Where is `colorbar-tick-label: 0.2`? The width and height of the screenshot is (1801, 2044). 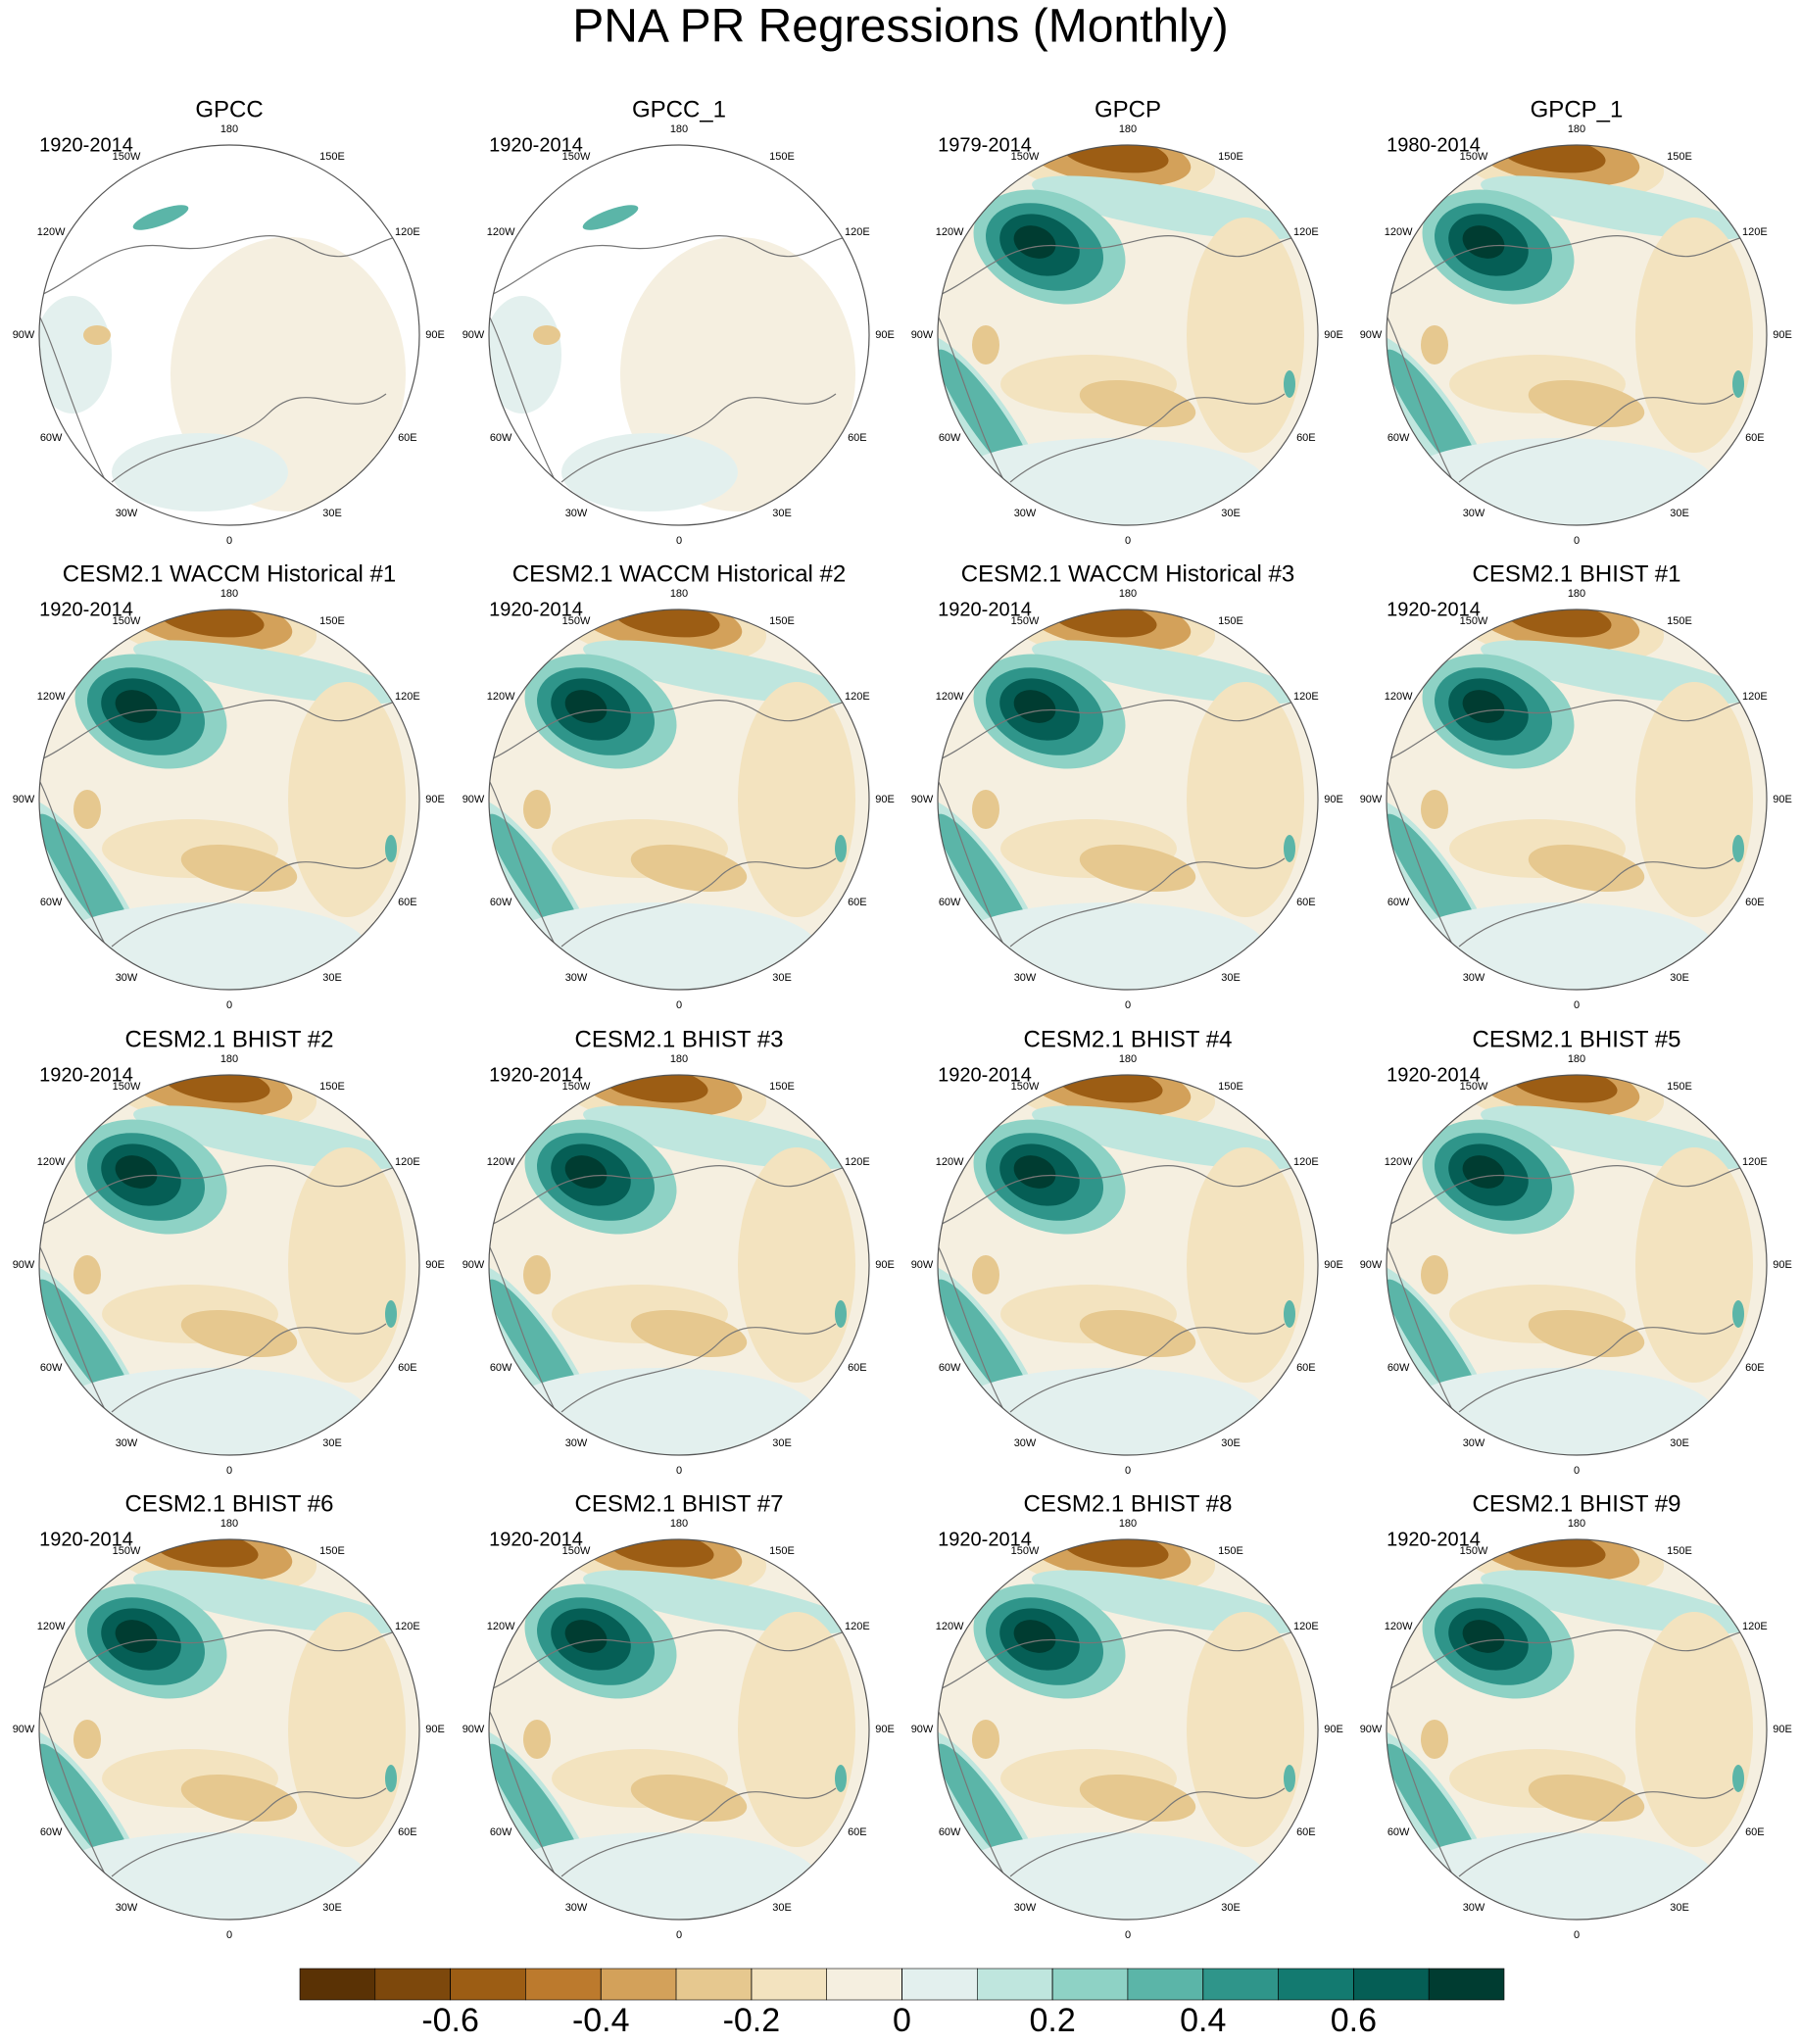 colorbar-tick-label: 0.2 is located at coordinates (1052, 2021).